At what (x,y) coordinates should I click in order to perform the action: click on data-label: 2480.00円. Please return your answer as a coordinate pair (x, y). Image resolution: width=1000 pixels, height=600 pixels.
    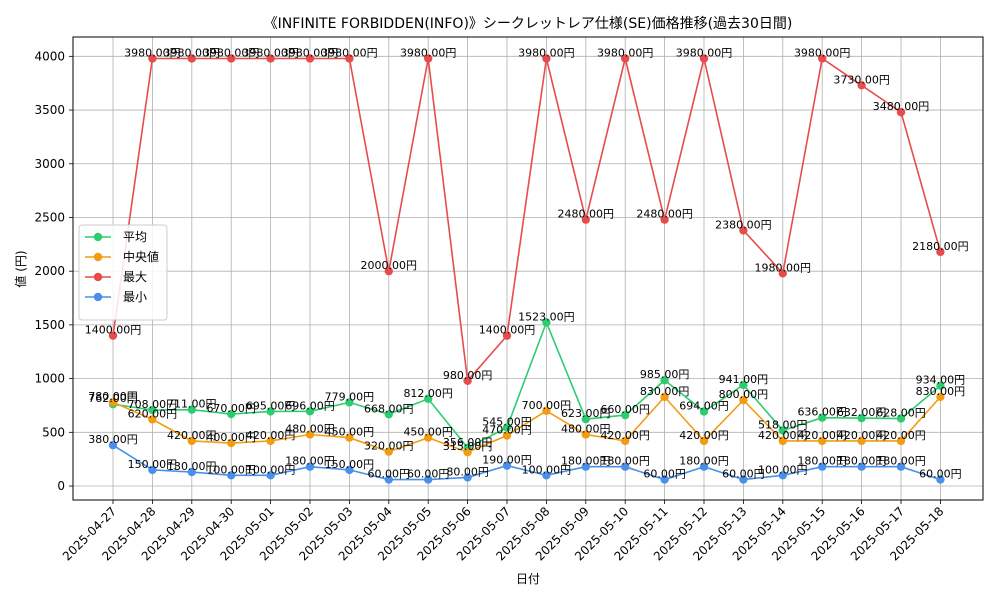
    Looking at the image, I should click on (664, 214).